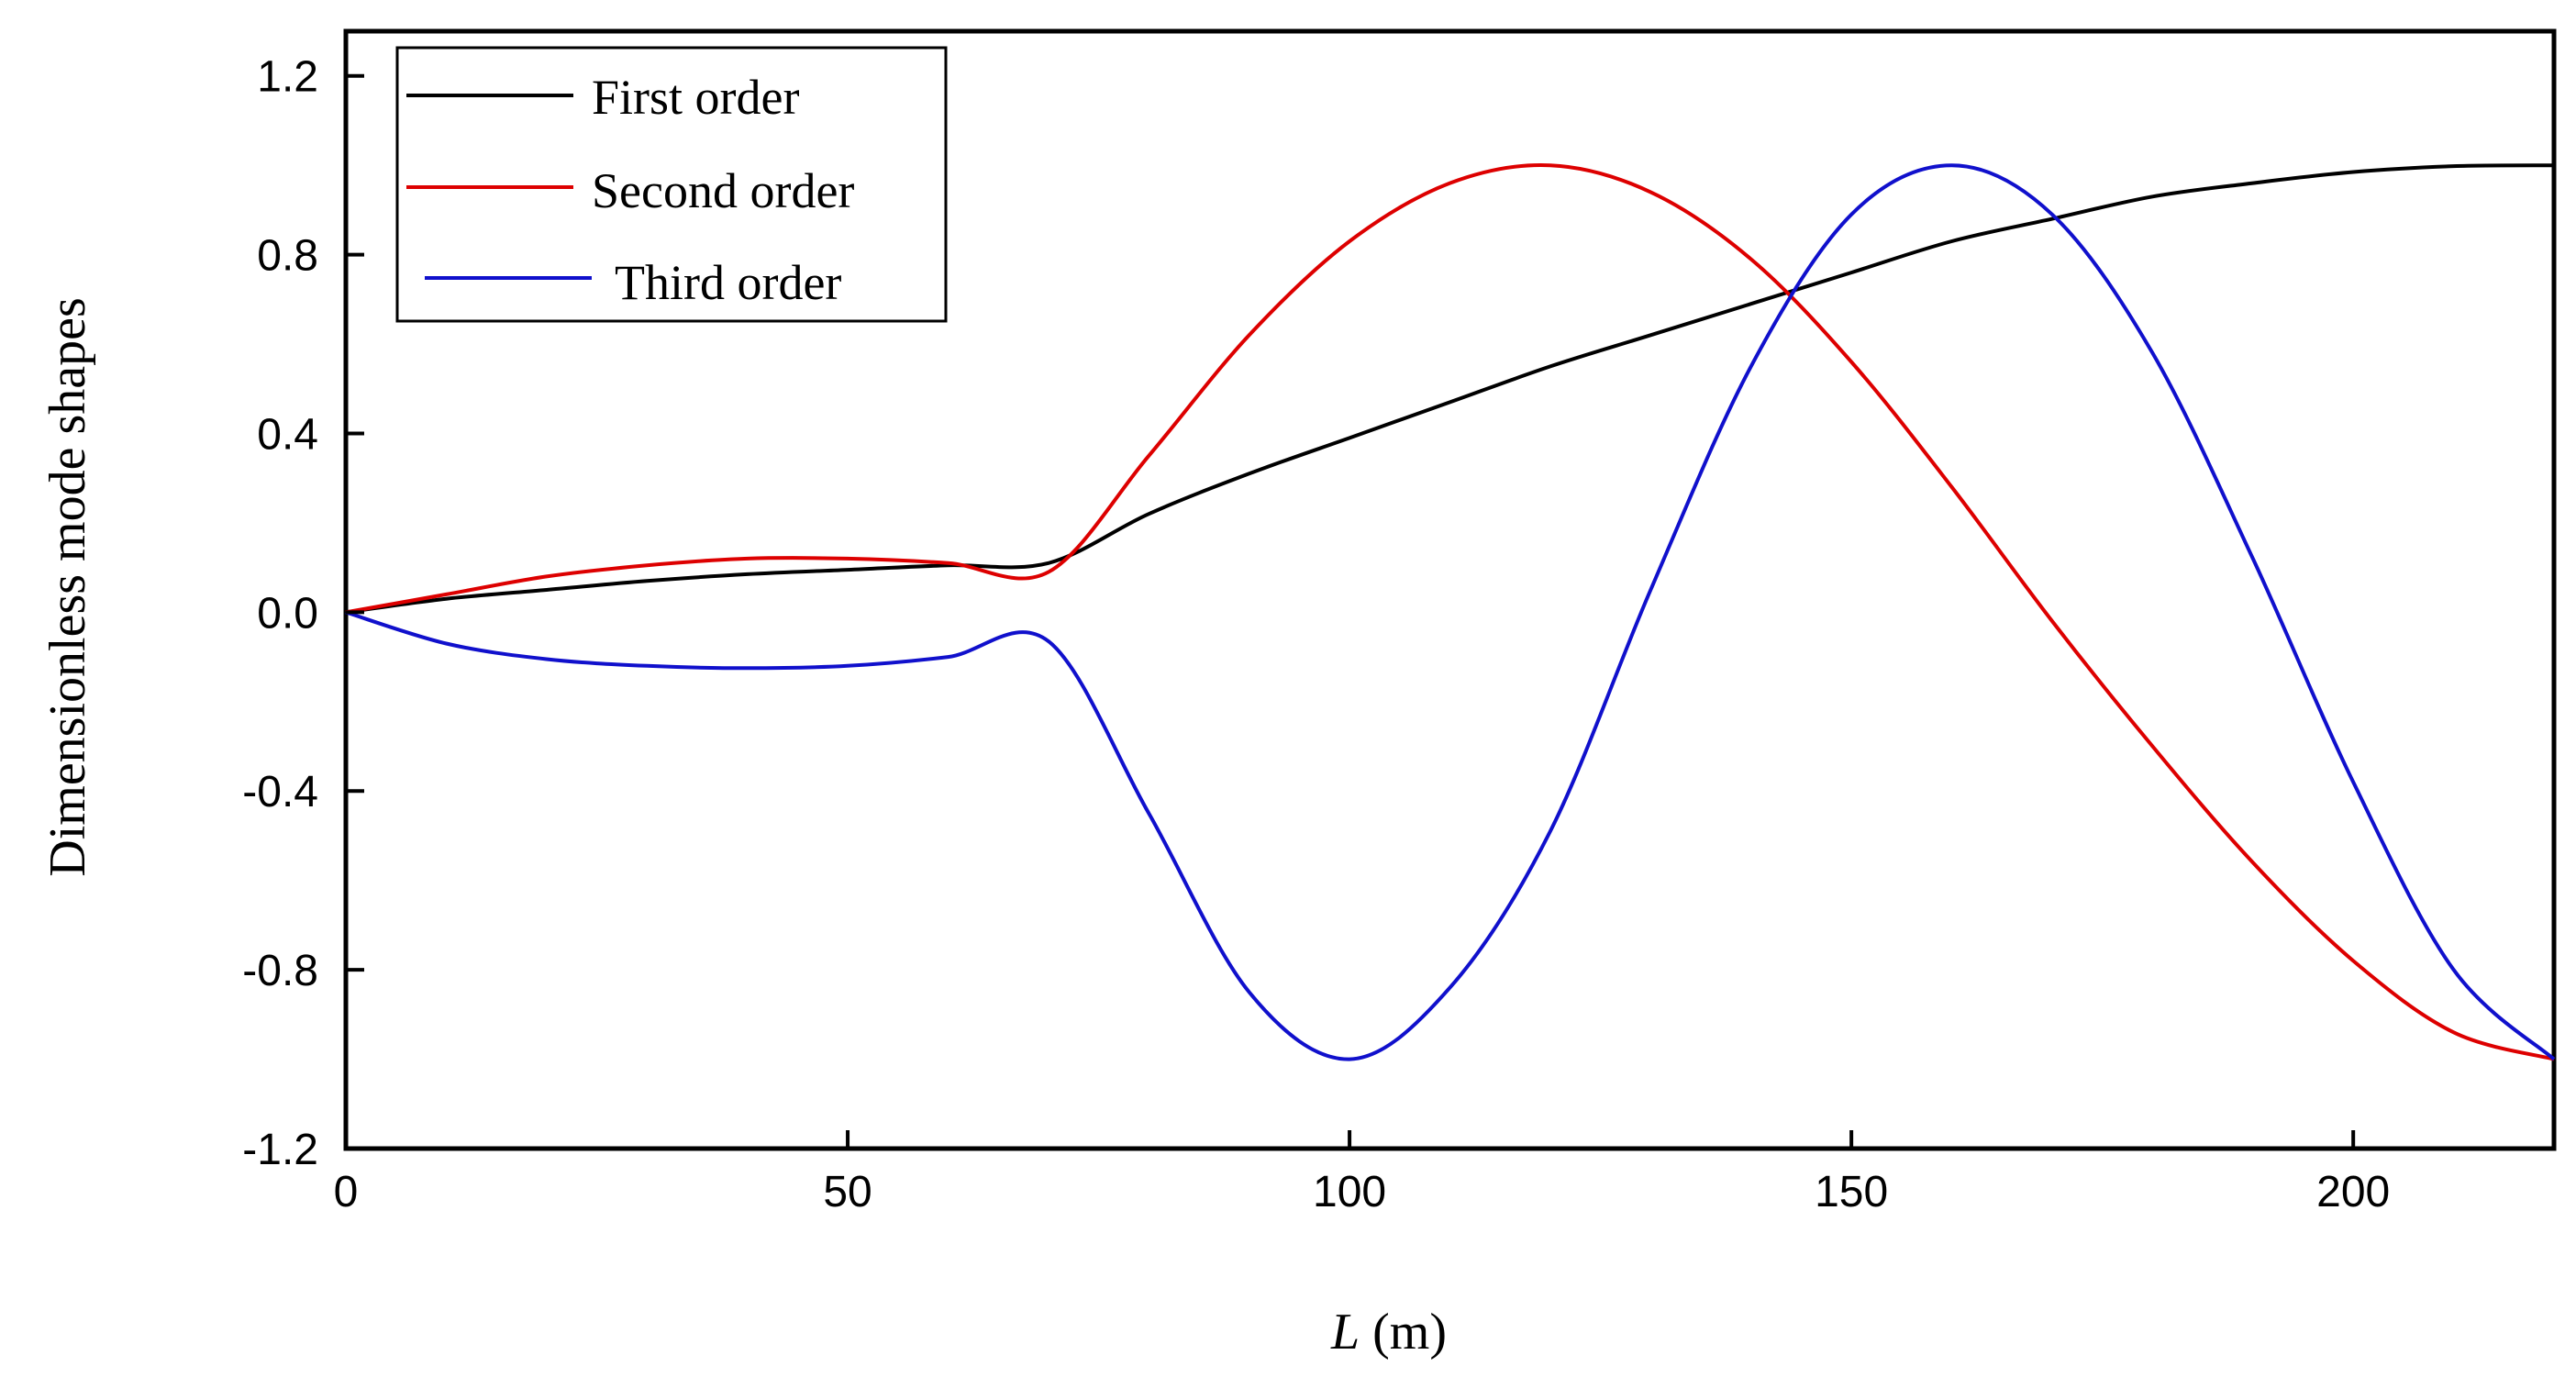 The image size is (2576, 1388). What do you see at coordinates (1851, 1192) in the screenshot?
I see `x-tick-label: 150` at bounding box center [1851, 1192].